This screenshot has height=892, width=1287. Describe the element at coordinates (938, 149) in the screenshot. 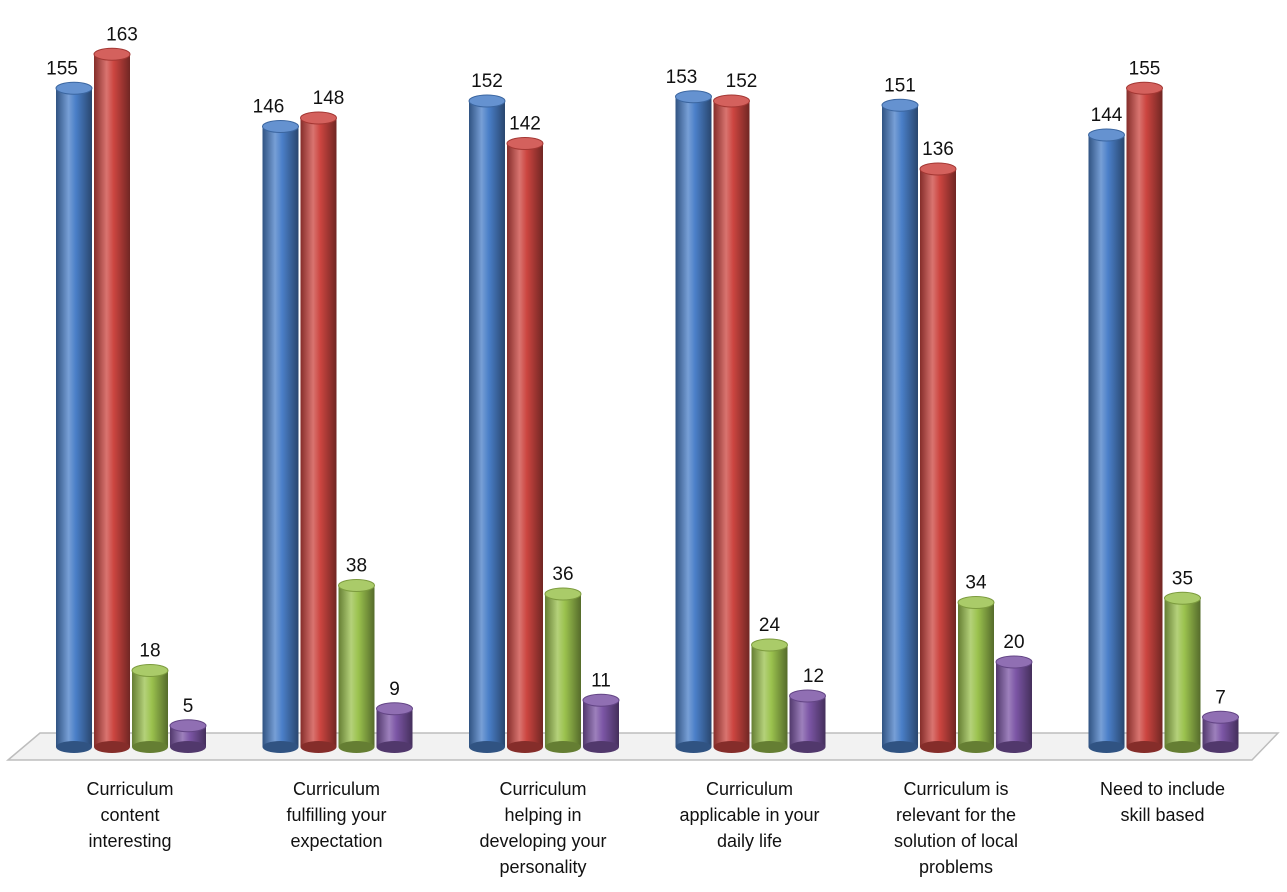

I see `value-label: 136` at that location.